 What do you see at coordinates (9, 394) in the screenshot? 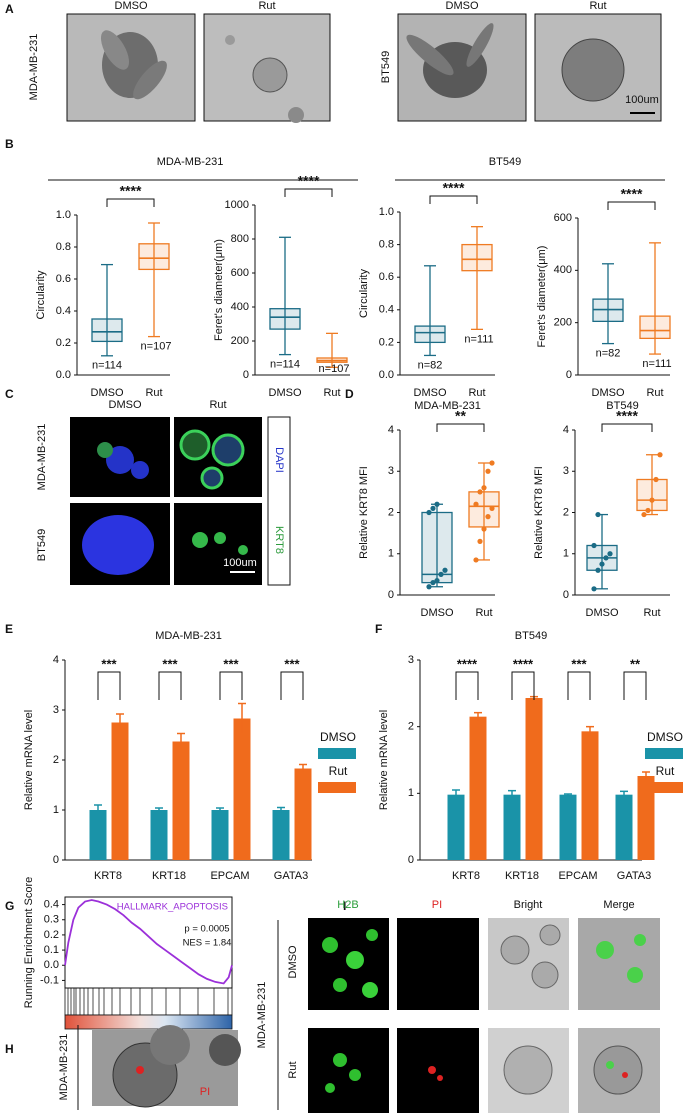
I see `panel-letter: C` at bounding box center [9, 394].